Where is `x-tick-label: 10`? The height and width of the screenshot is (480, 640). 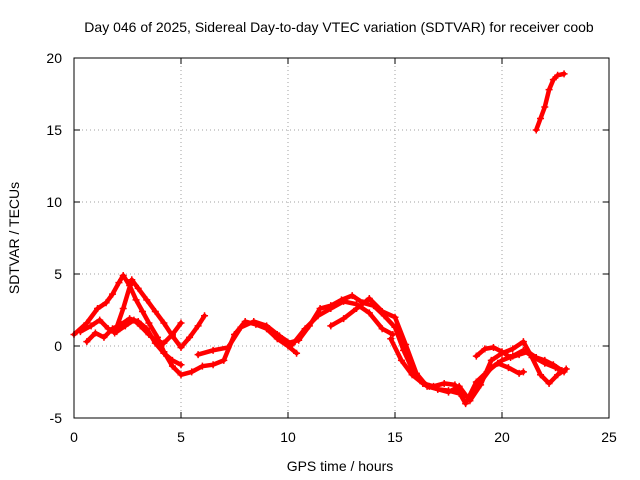 x-tick-label: 10 is located at coordinates (288, 437).